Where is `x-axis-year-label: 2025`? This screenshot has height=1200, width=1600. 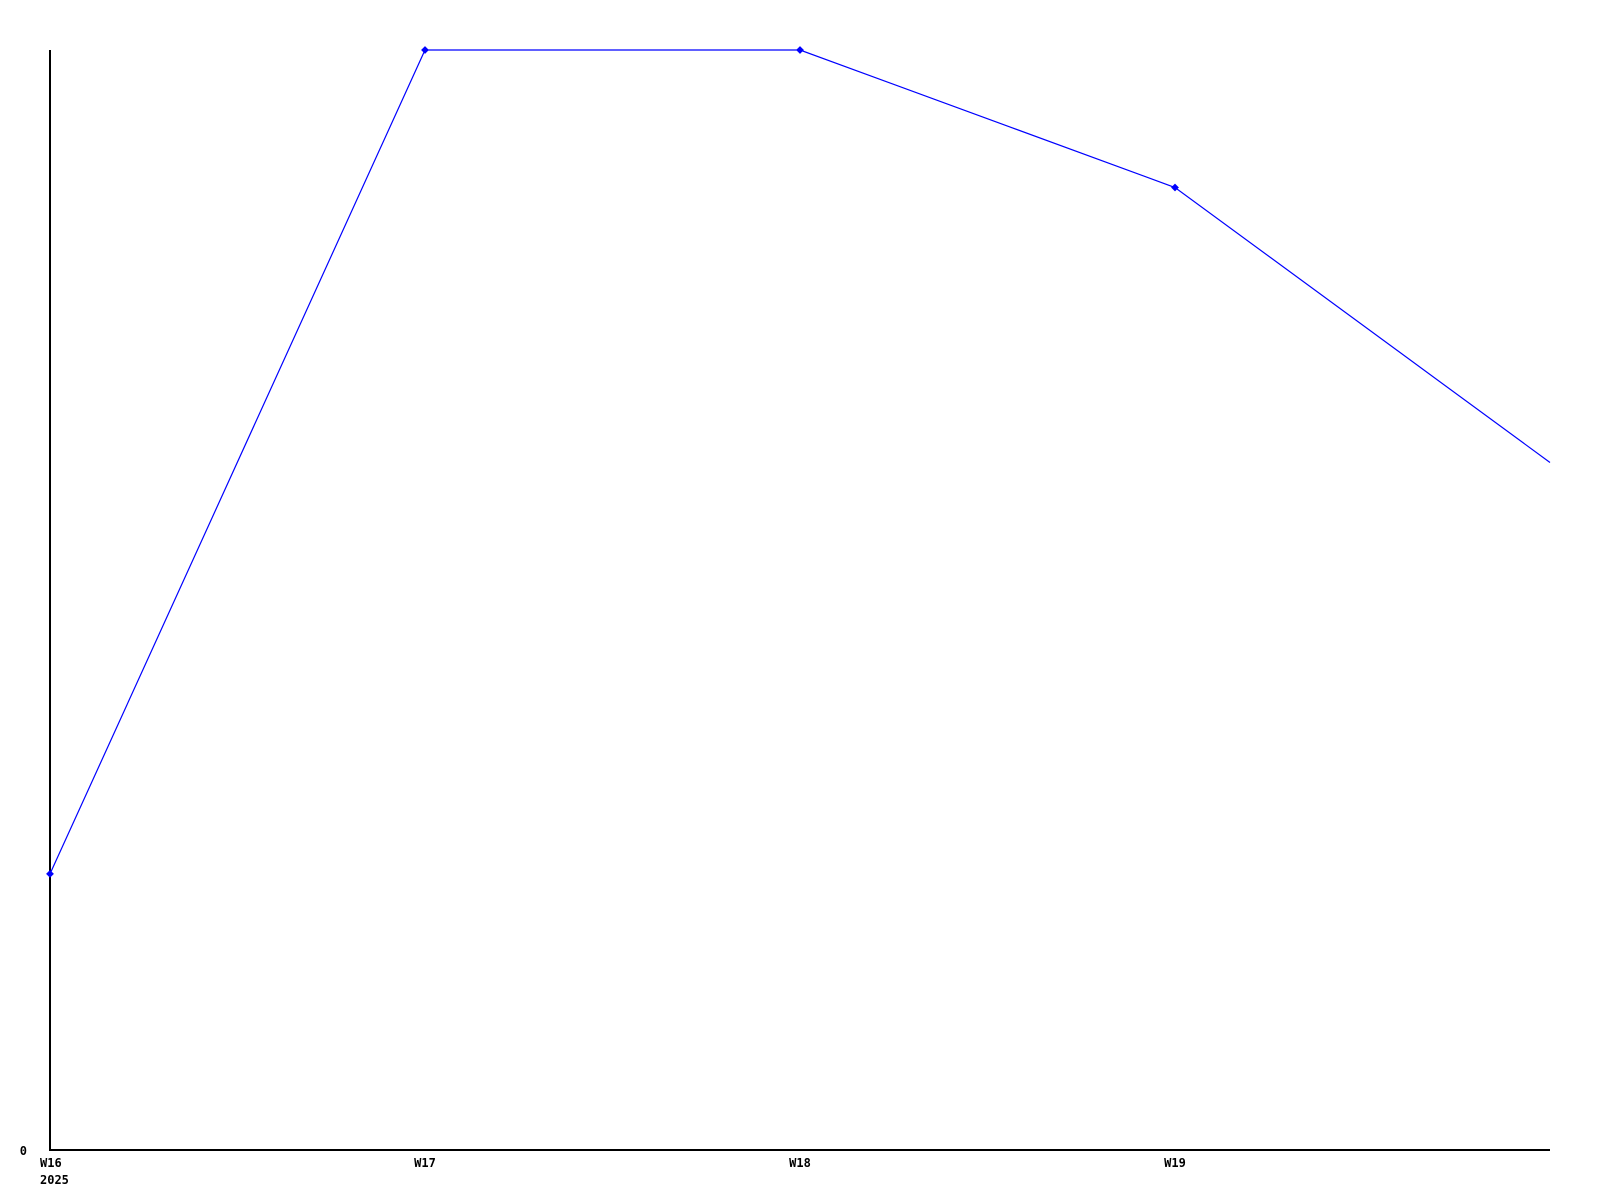
x-axis-year-label: 2025 is located at coordinates (54, 1180).